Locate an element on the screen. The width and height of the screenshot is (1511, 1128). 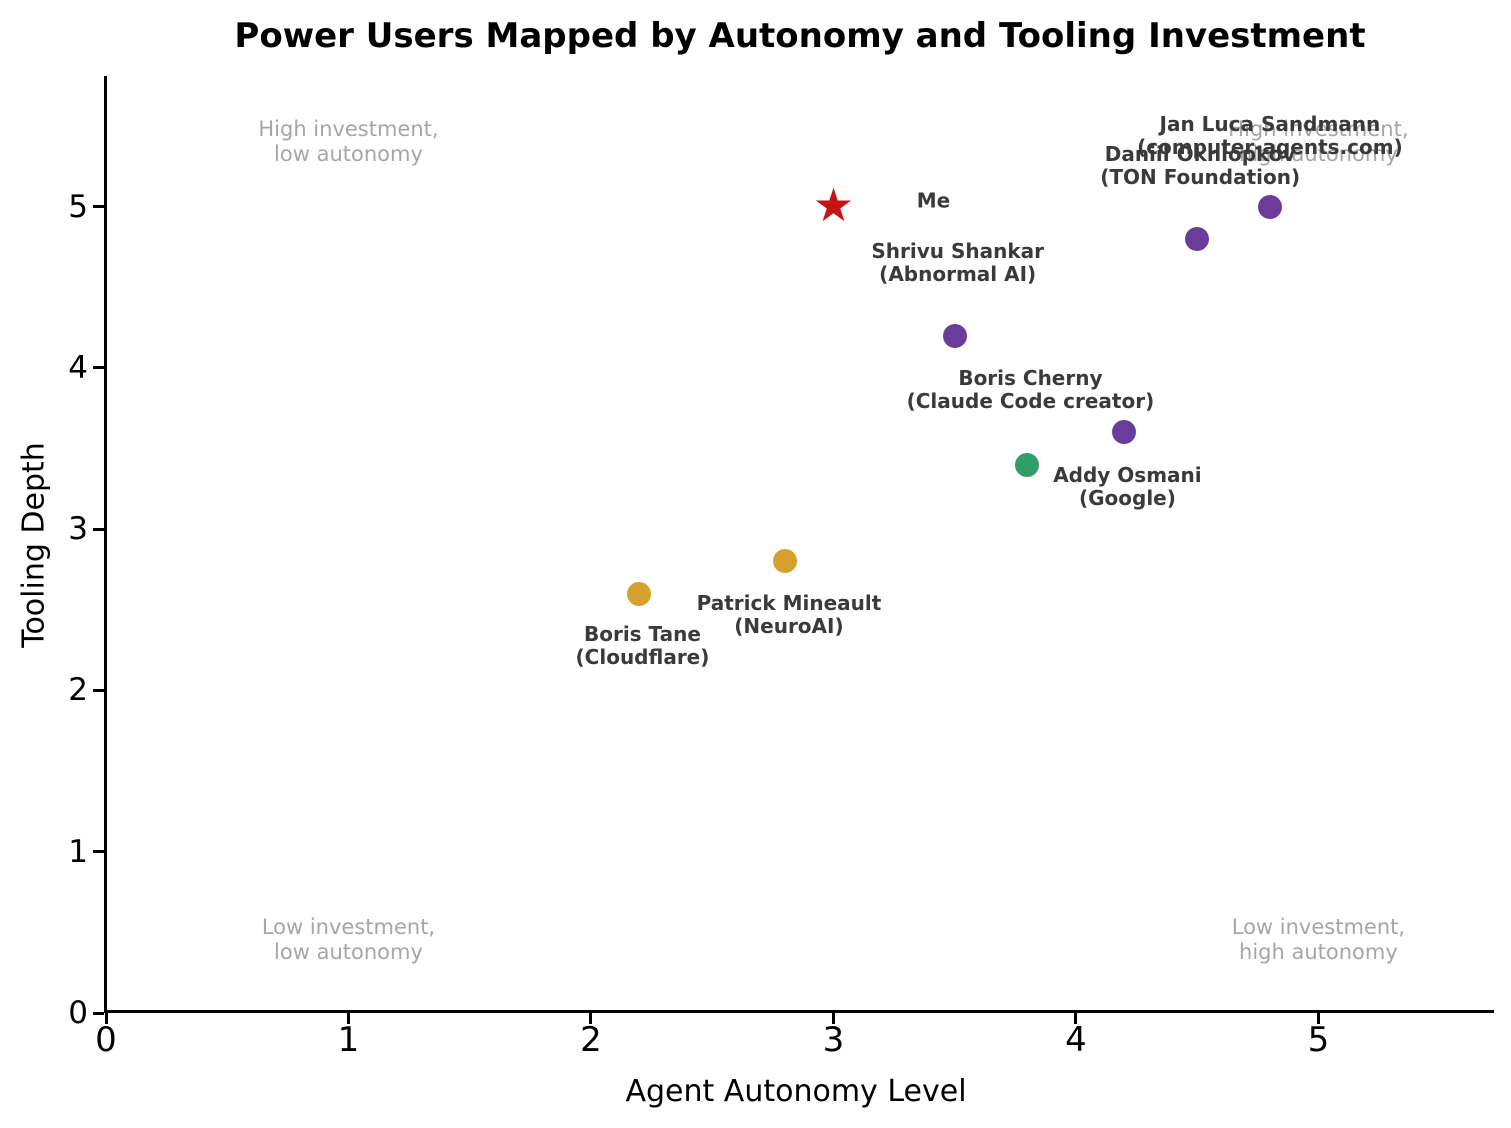
x-axis-spine is located at coordinates (799, 1011).